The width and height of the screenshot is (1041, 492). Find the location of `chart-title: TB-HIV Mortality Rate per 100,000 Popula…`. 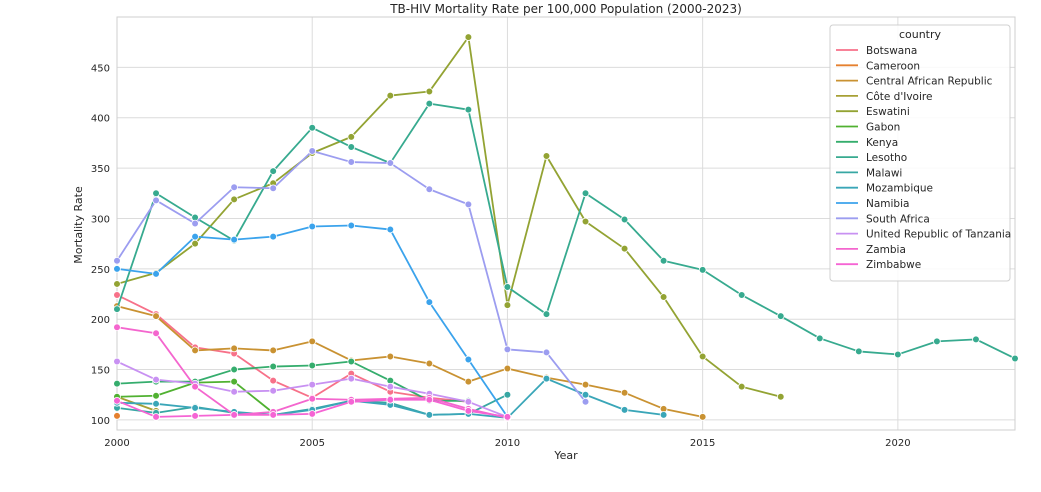

chart-title: TB-HIV Mortality Rate per 100,000 Popula… is located at coordinates (565, 9).